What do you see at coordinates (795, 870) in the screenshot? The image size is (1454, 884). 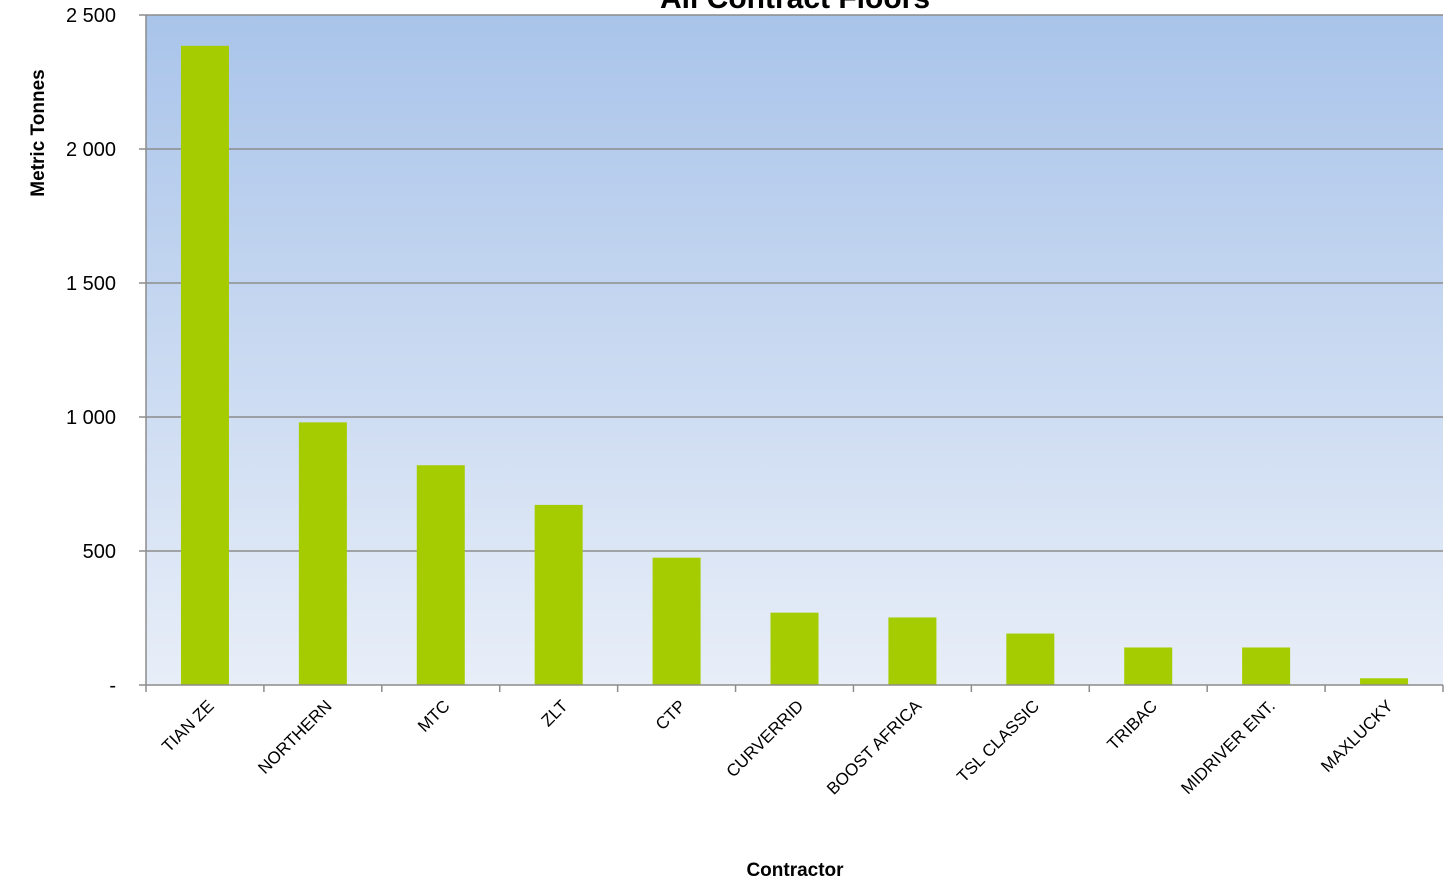 I see `x-axis-title: Contractor` at bounding box center [795, 870].